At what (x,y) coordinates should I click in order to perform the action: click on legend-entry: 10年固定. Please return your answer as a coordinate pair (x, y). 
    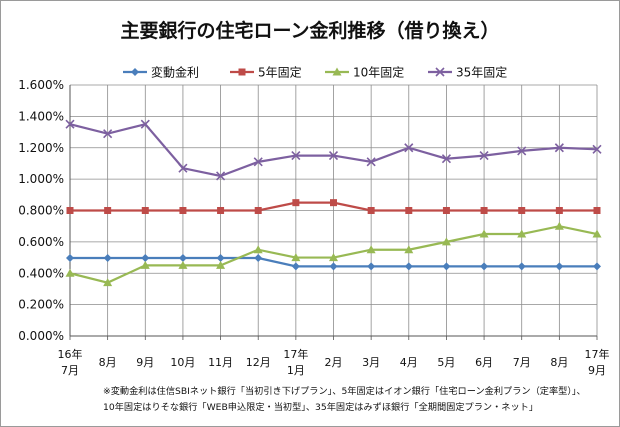
    Looking at the image, I should click on (364, 72).